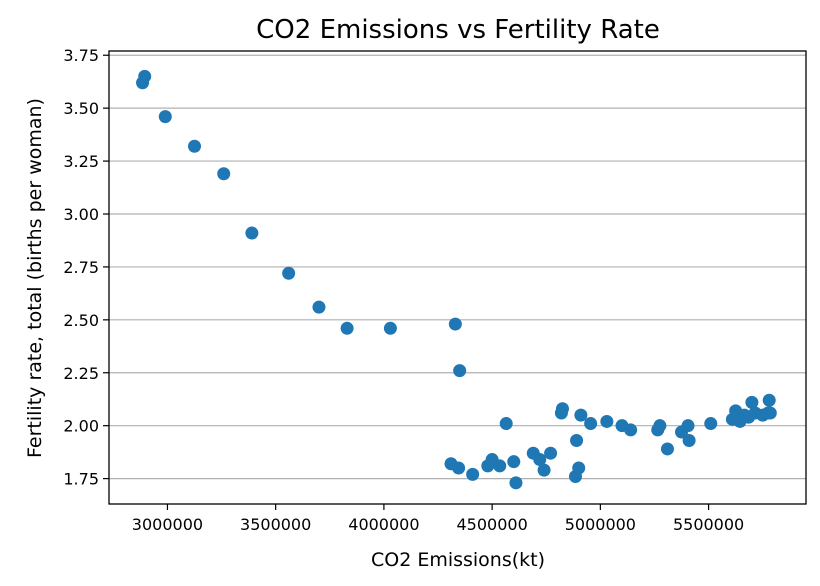  Describe the element at coordinates (81, 426) in the screenshot. I see `y-tick-label: 2.00` at that location.